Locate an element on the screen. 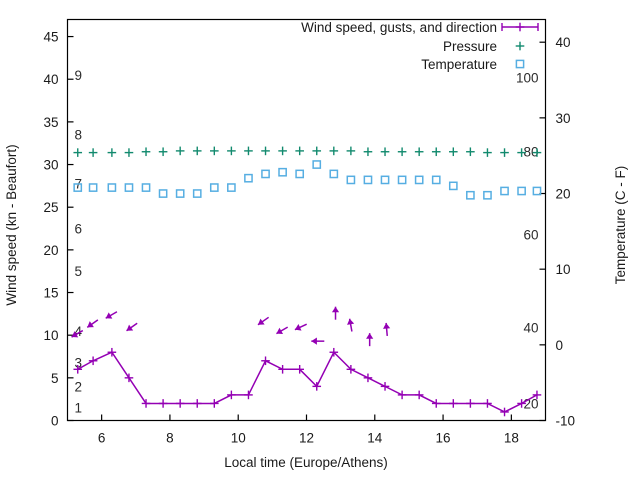 The height and width of the screenshot is (480, 640). y-tick-label-45: 45 is located at coordinates (50, 37).